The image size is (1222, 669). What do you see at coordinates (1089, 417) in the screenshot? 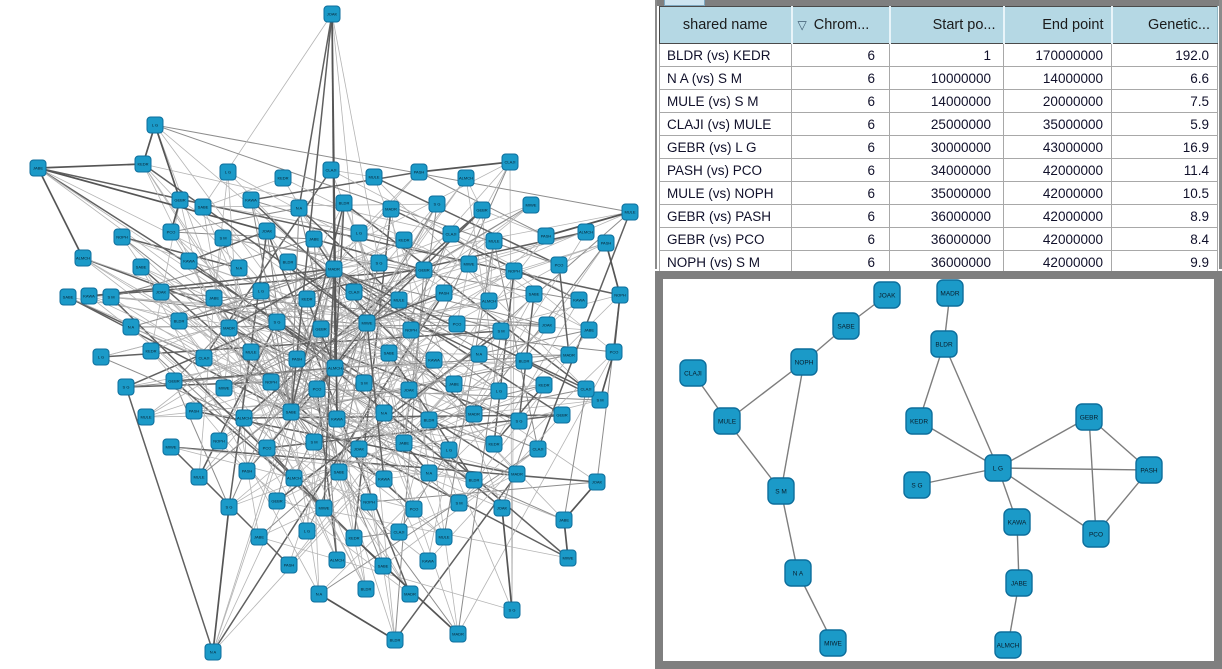
I see `subnetwork-node-GEBR: GEBR` at bounding box center [1089, 417].